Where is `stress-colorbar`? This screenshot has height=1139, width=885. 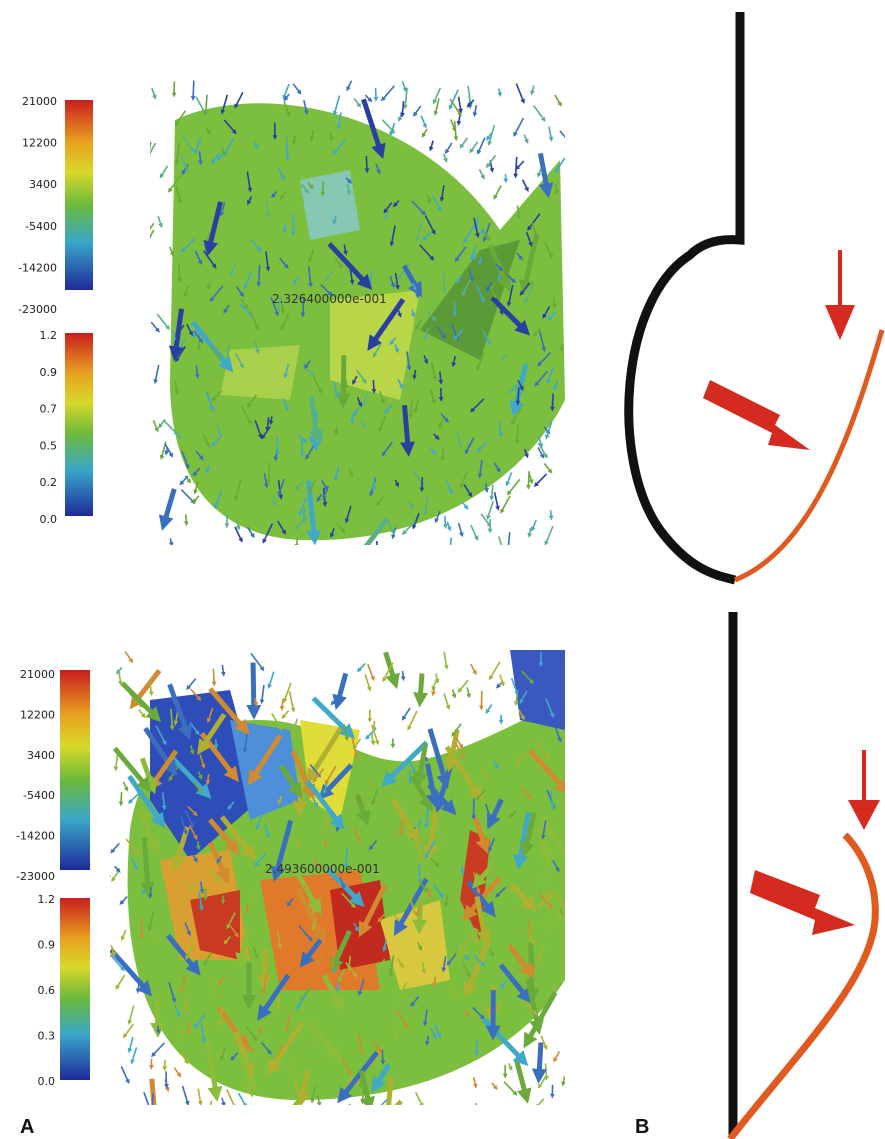 stress-colorbar is located at coordinates (75, 770).